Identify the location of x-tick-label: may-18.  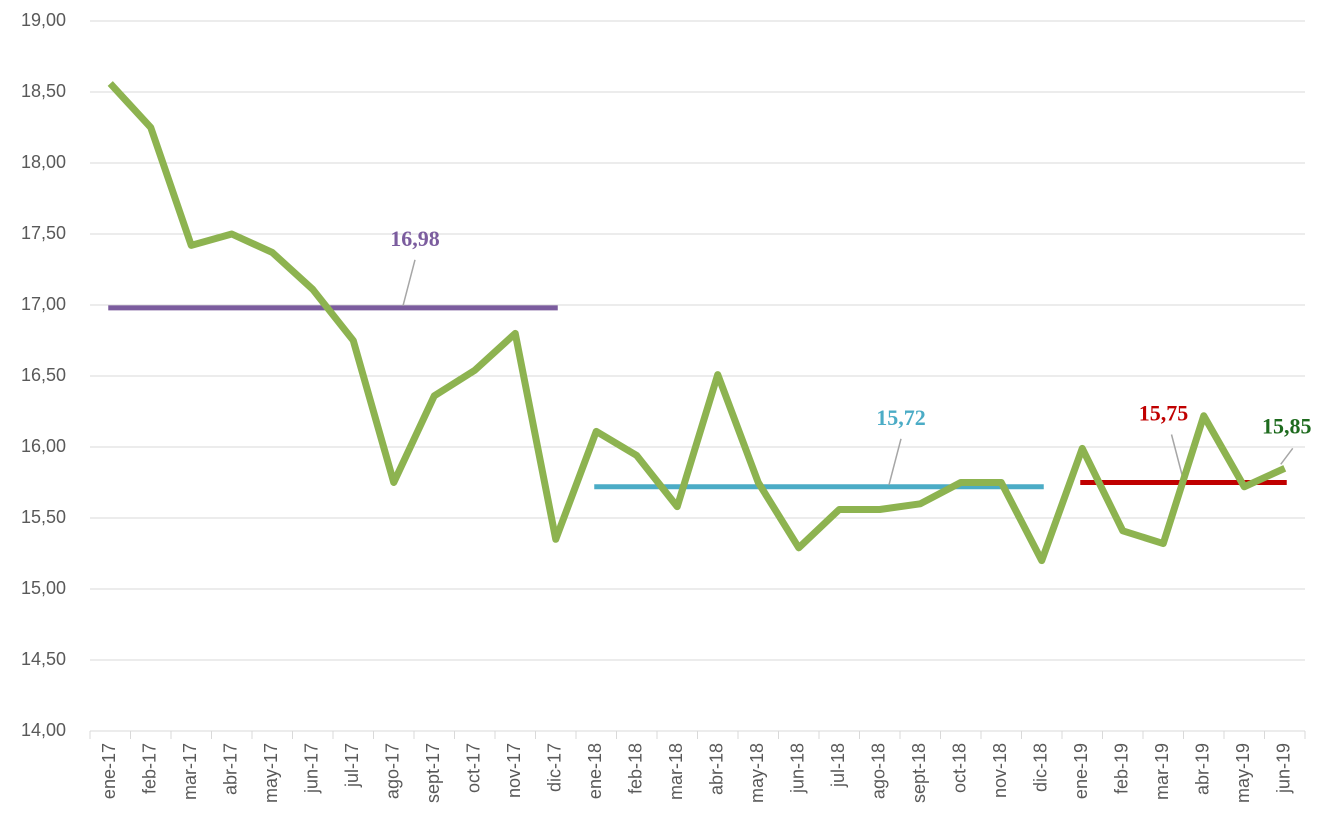
(757, 773).